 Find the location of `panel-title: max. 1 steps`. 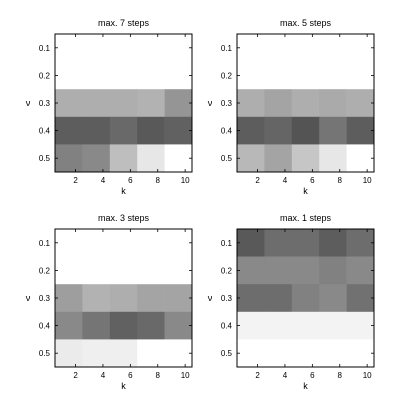

panel-title: max. 1 steps is located at coordinates (306, 218).